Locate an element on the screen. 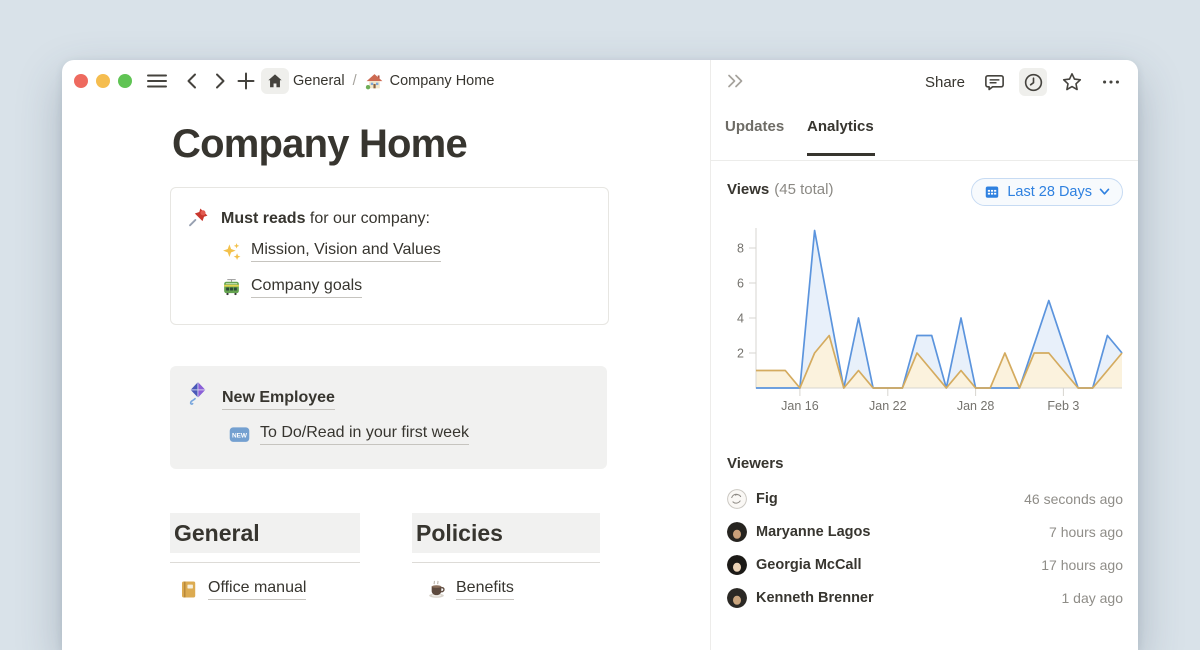 The image size is (1200, 650). views-area-chart: 2 4 6 8 Jan 16 Jan 22 Jan 28 Feb 3 is located at coordinates (930, 320).